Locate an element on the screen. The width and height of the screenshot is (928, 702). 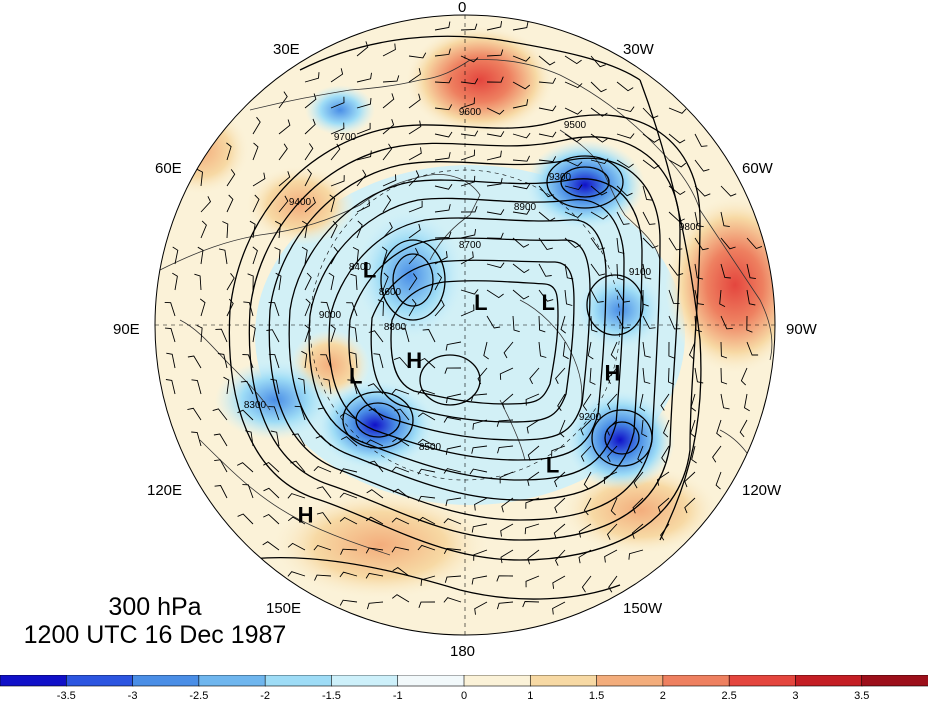
colorbar-tick-label-8: 1.5 is located at coordinates (596, 696).